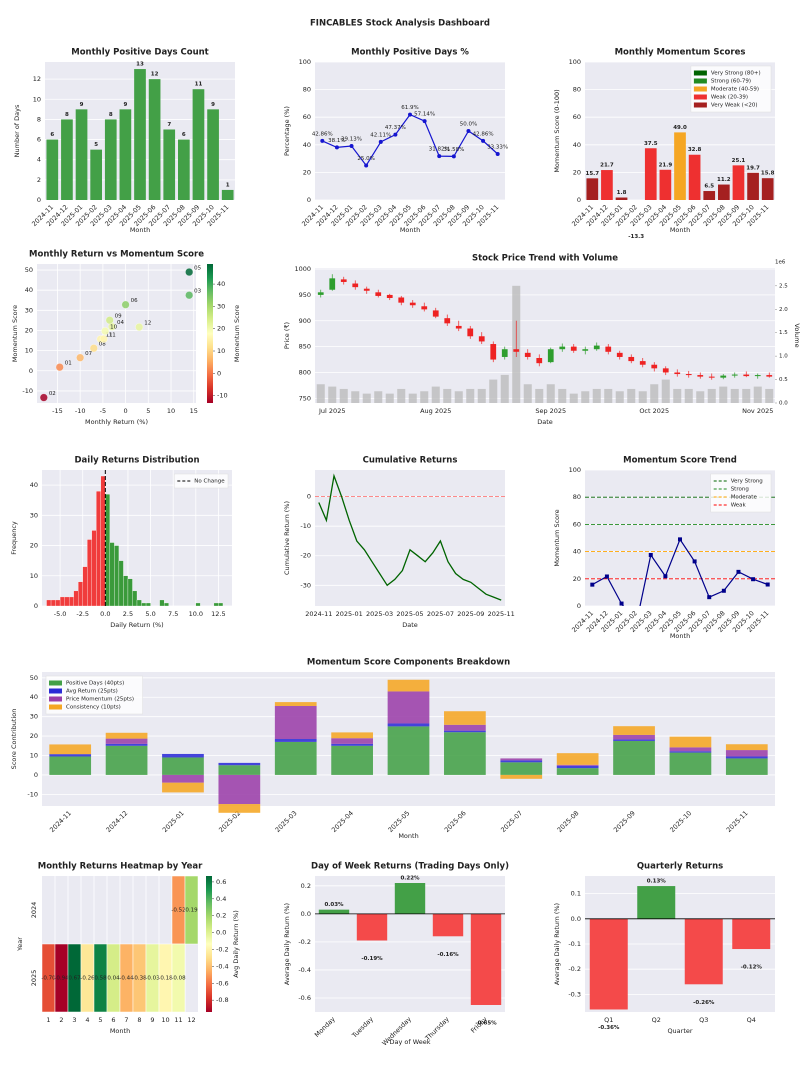  I want to click on point-label: 12, so click(147, 324).